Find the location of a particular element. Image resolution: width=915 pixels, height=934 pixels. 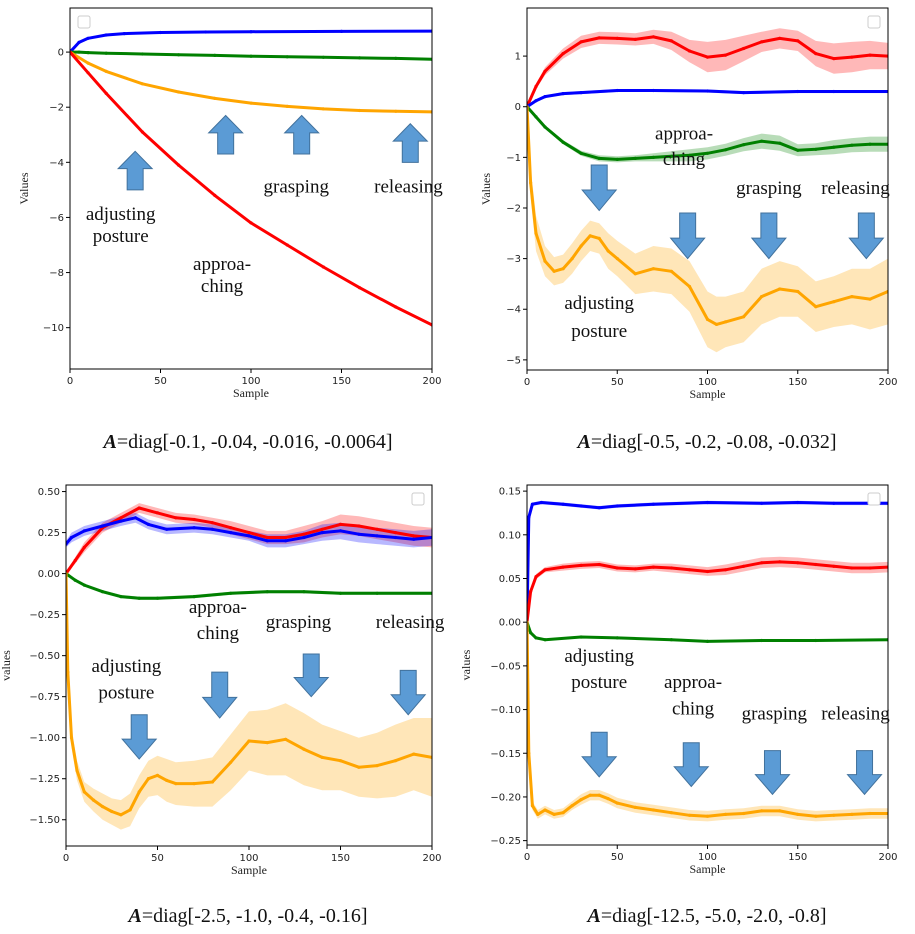

band-red is located at coordinates (707, 589).